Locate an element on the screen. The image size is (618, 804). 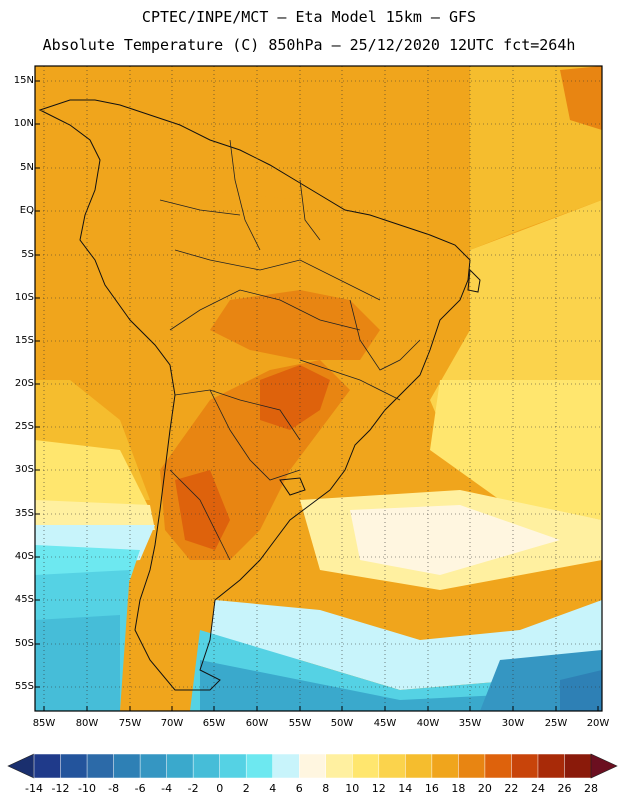
lat-label: 15S is located at coordinates (24, 340).